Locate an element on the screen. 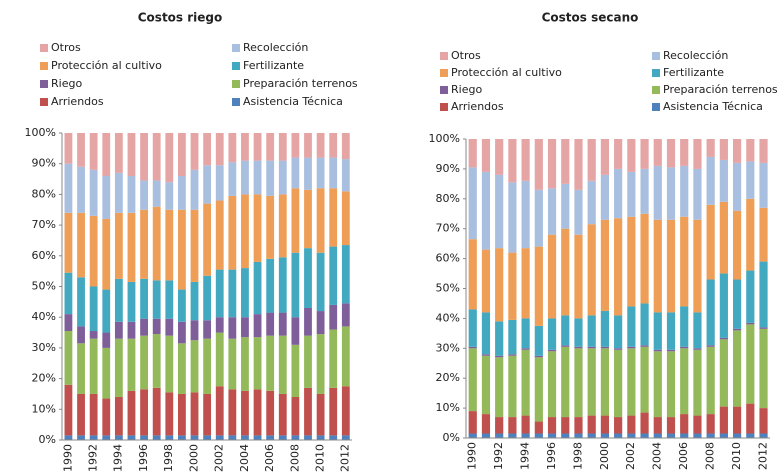  y-tick-label: 50% is located at coordinates (448, 288).